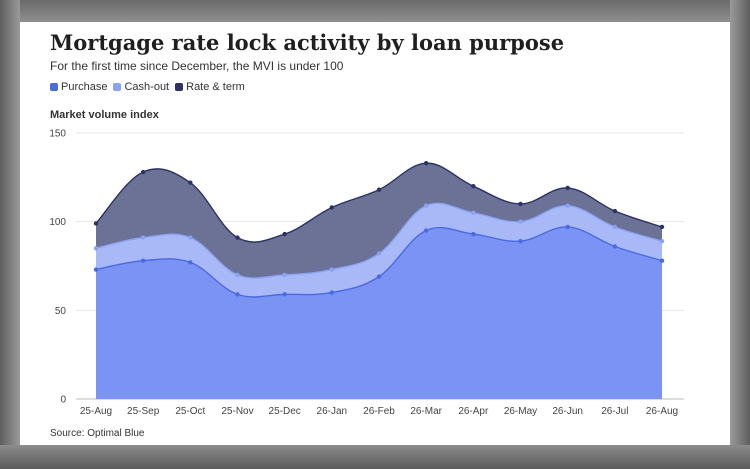 Image resolution: width=750 pixels, height=469 pixels. Describe the element at coordinates (285, 411) in the screenshot. I see `x-tick-label-4: 25-Dec` at that location.